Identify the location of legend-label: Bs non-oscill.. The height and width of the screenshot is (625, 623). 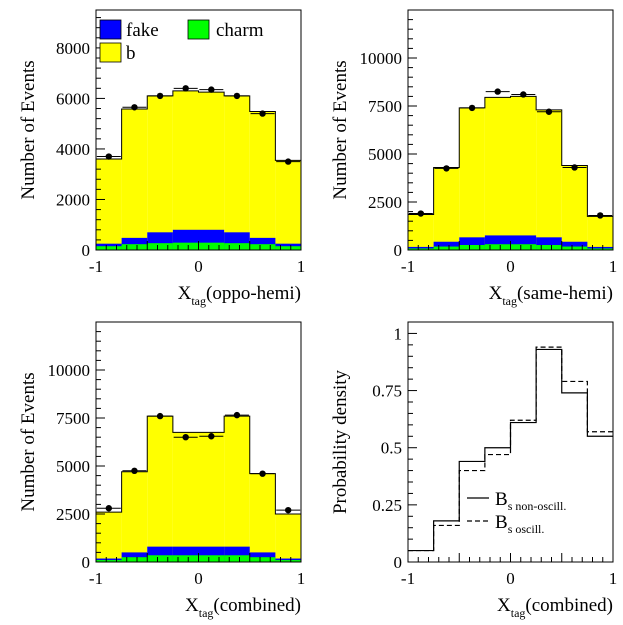
(530, 501).